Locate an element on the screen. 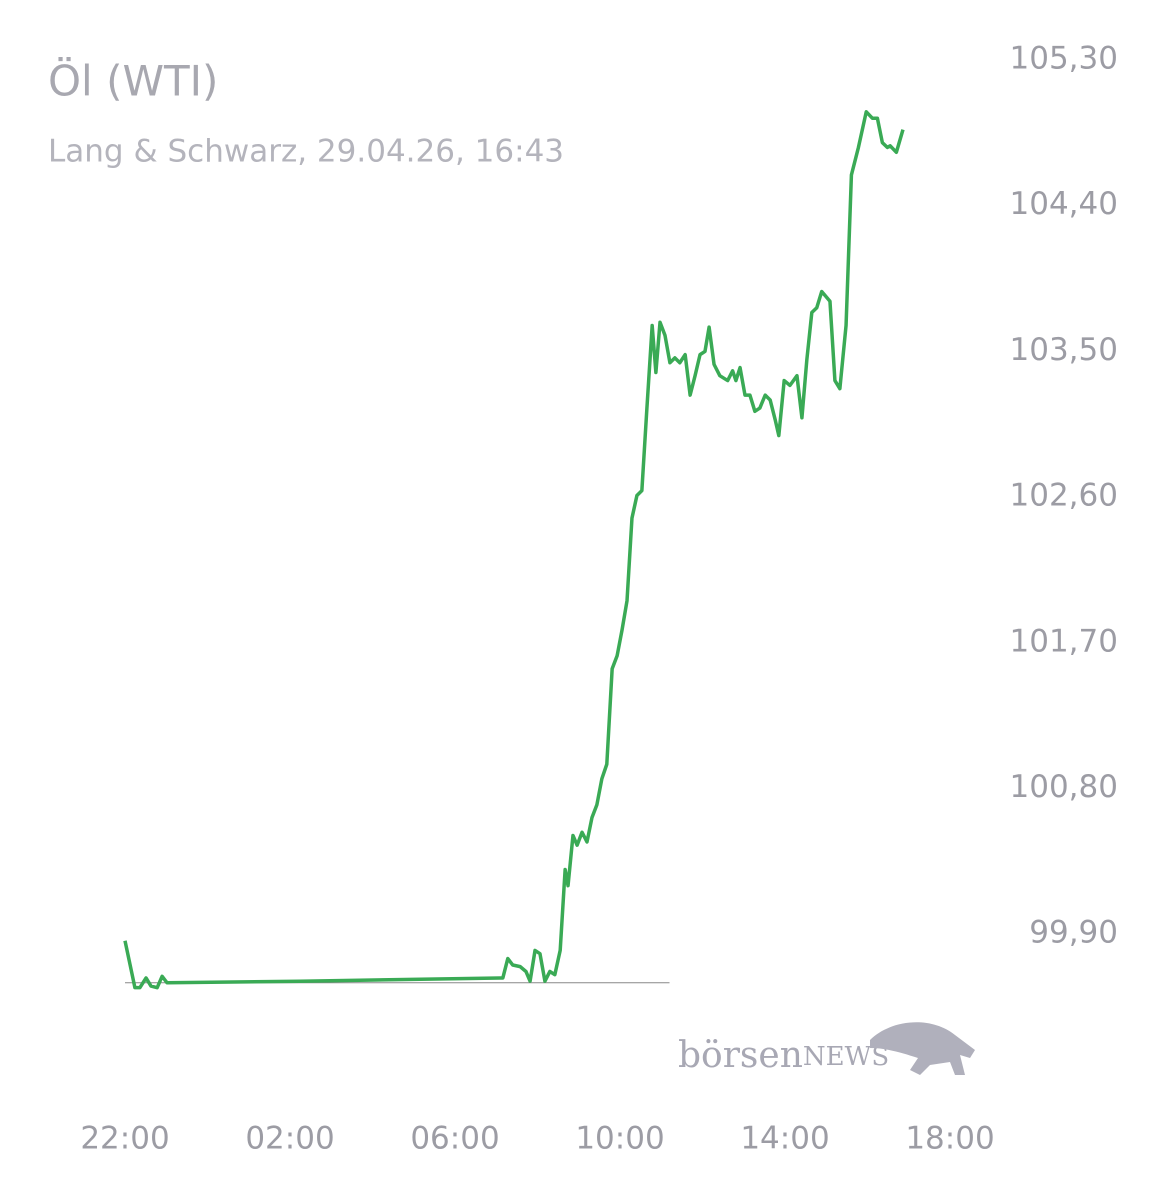 Image resolution: width=1170 pixels, height=1204 pixels. bull-icon is located at coordinates (922, 1048).